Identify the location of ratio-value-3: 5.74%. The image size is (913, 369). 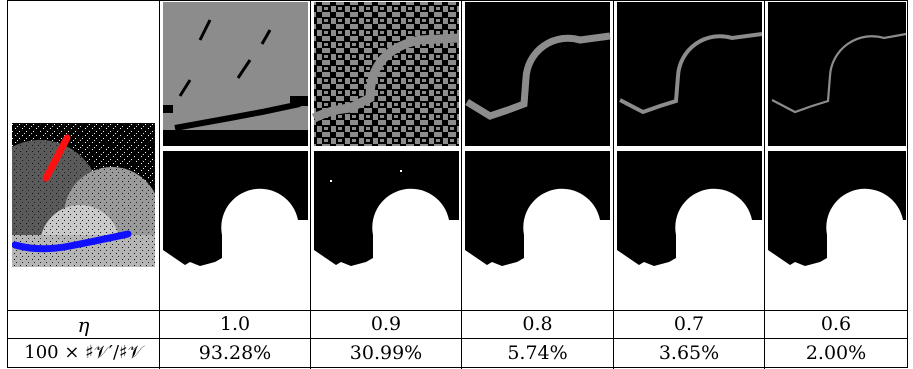
(537, 353).